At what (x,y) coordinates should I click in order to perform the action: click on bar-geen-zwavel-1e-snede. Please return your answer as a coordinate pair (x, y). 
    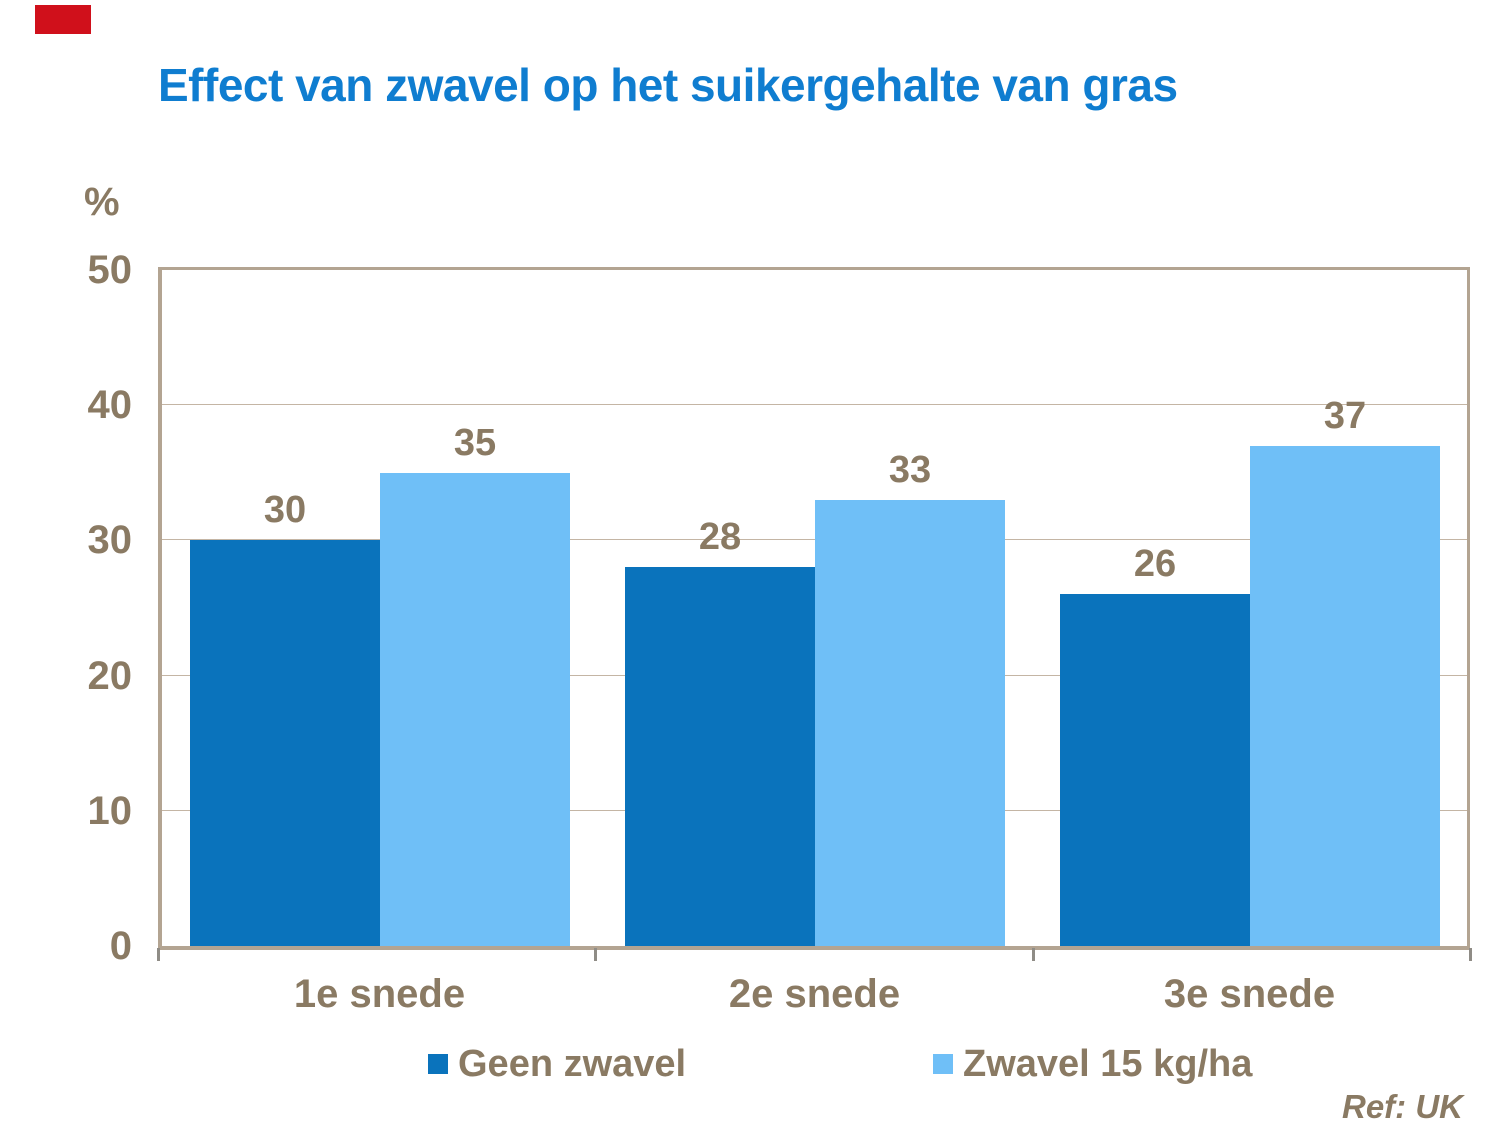
    Looking at the image, I should click on (285, 743).